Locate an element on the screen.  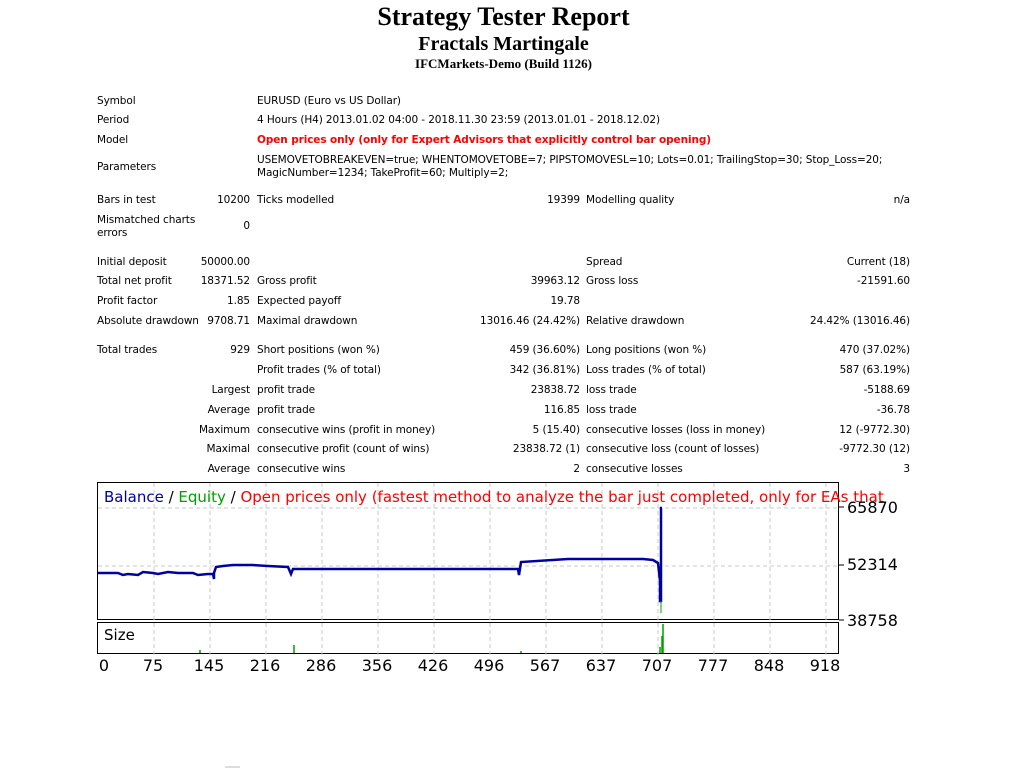
largest-label: Largest is located at coordinates (231, 390).